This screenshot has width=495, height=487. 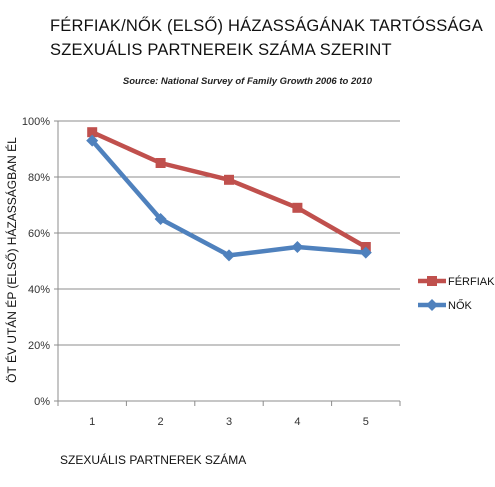 What do you see at coordinates (39, 290) in the screenshot?
I see `y-tick-label: 40%` at bounding box center [39, 290].